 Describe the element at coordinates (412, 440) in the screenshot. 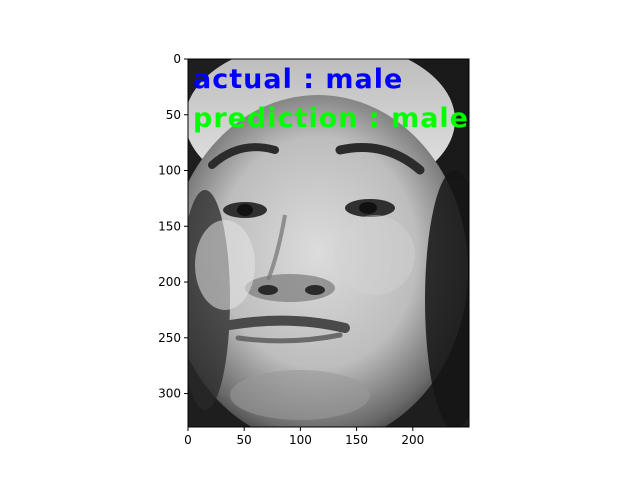

I see `x-tick-label: 200` at that location.